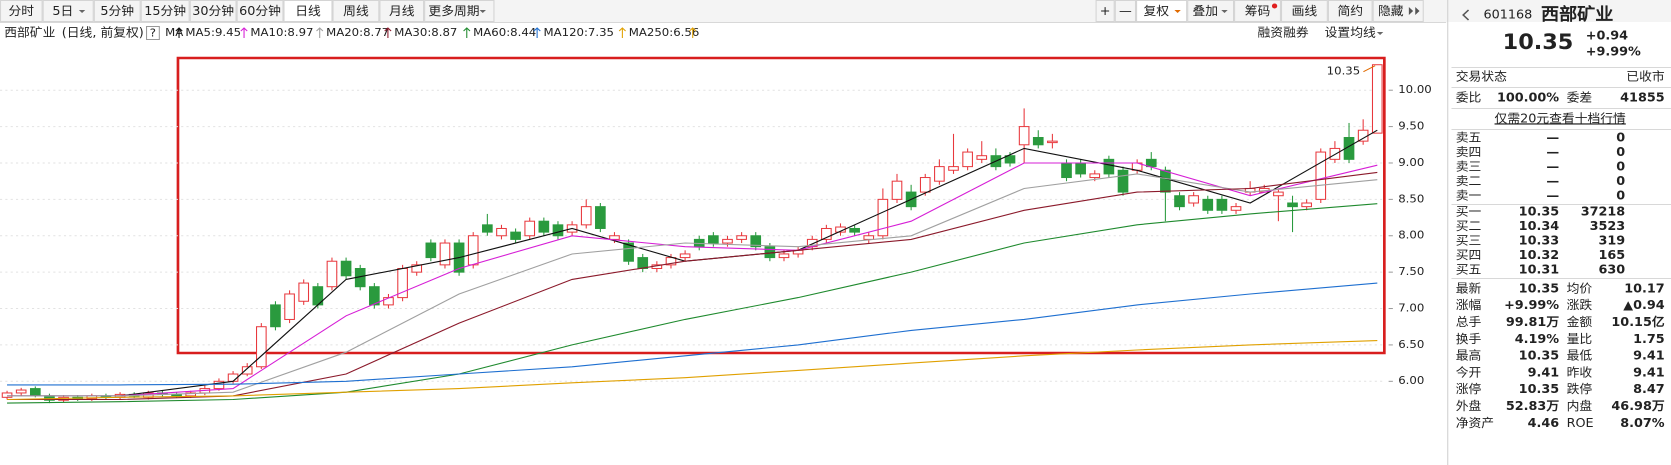 This screenshot has width=1671, height=465. I want to click on stock-name: 西部矿业, so click(1577, 14).